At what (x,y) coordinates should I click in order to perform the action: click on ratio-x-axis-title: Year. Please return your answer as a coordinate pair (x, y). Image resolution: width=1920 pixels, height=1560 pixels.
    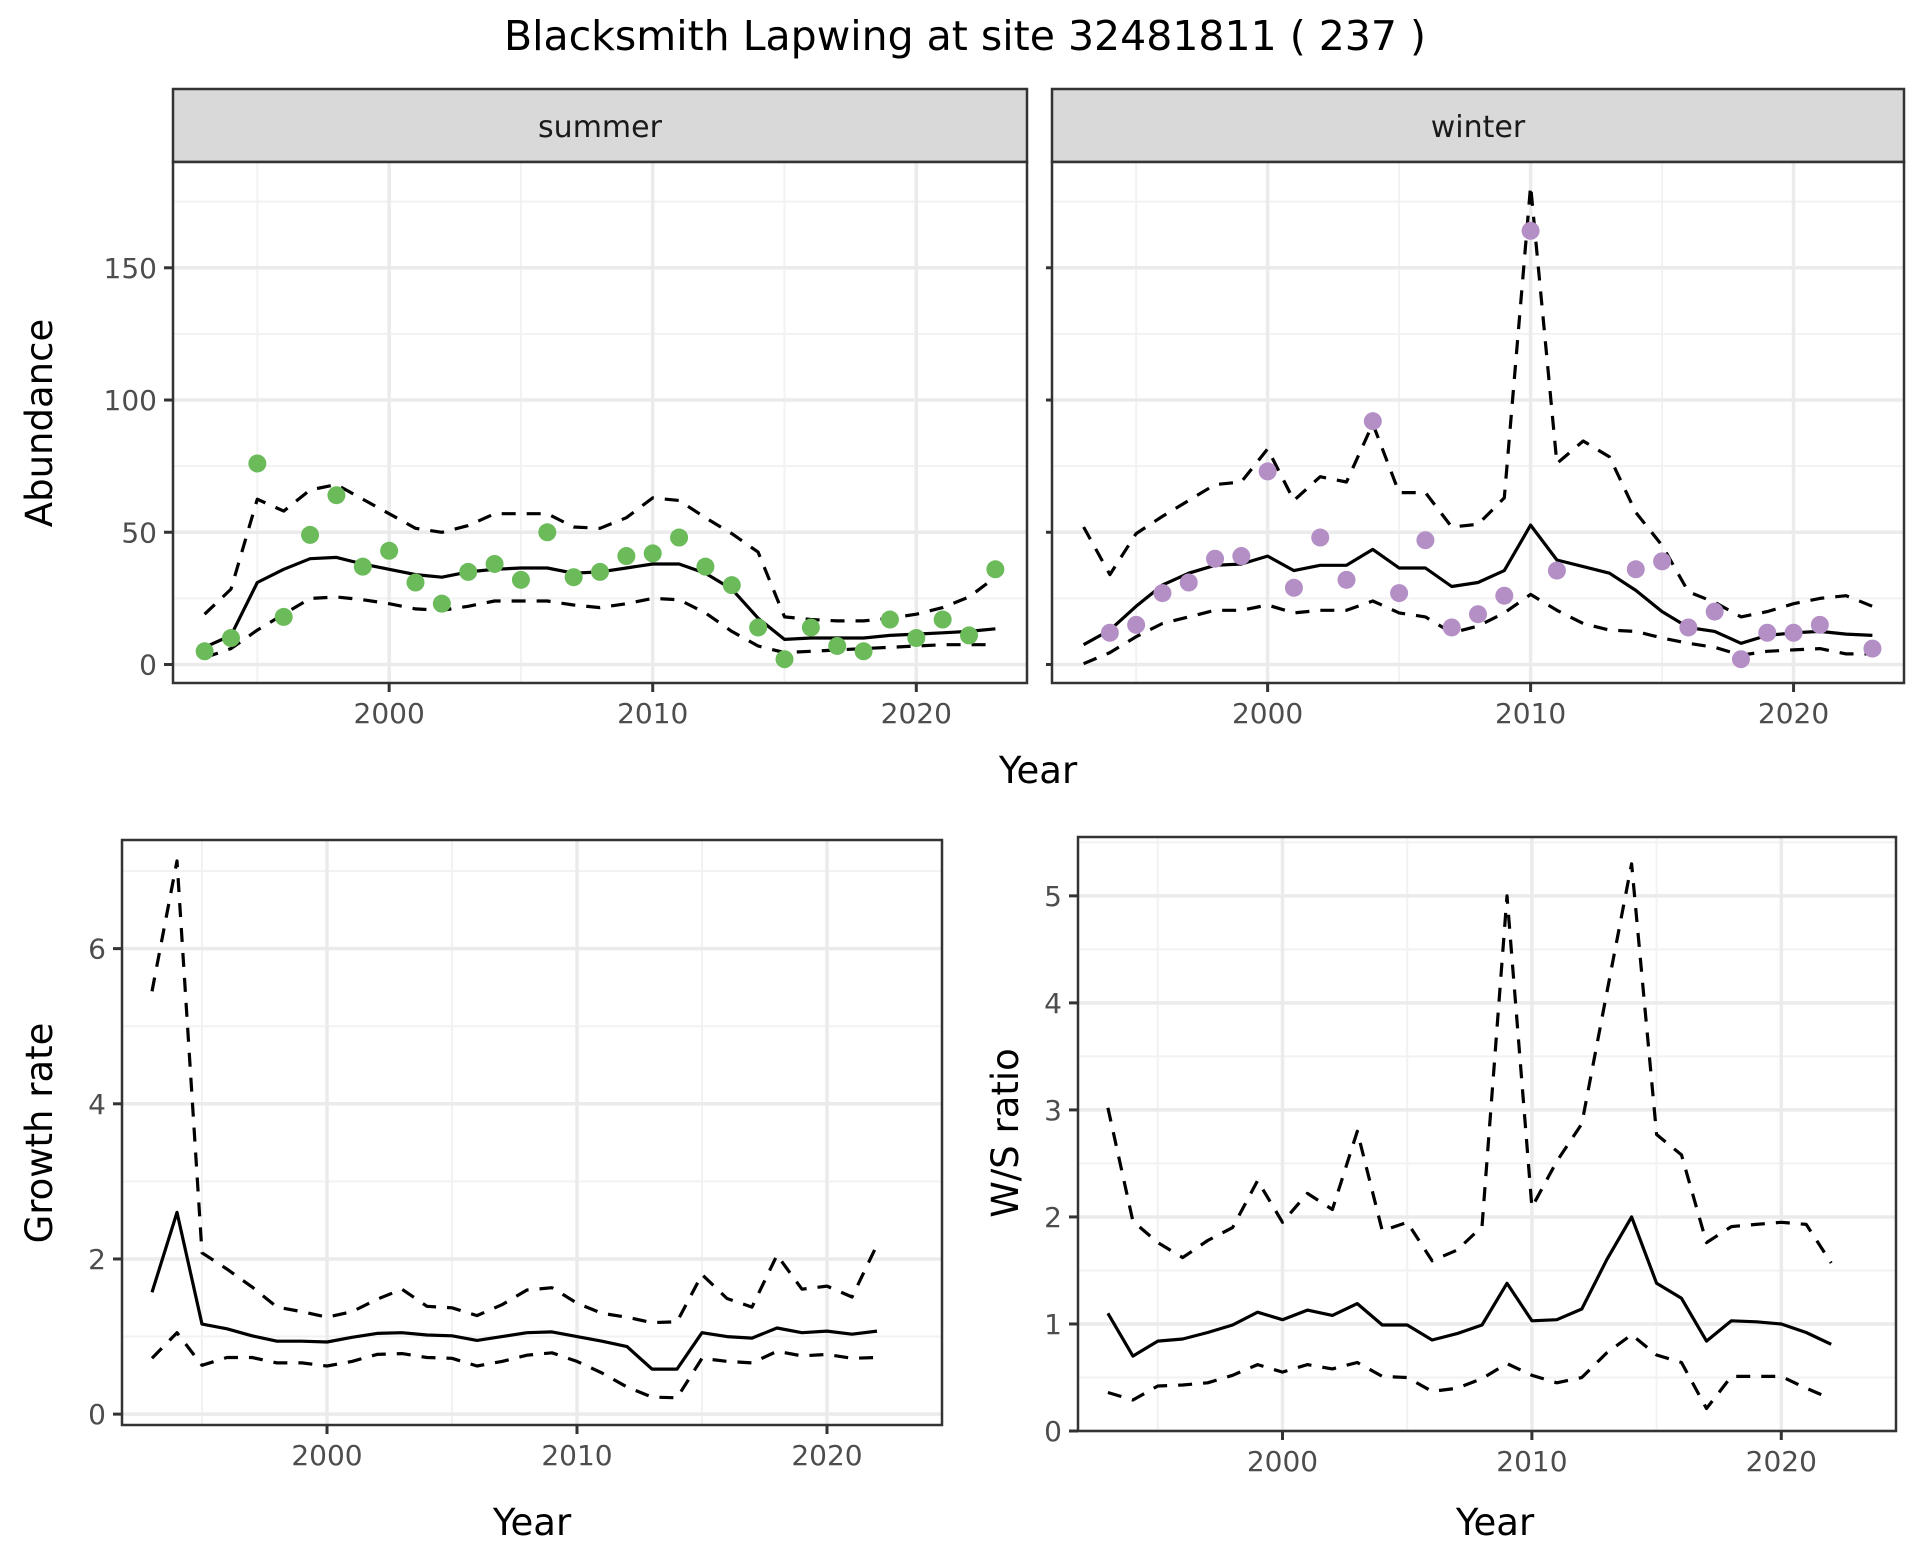
    Looking at the image, I should click on (1495, 1522).